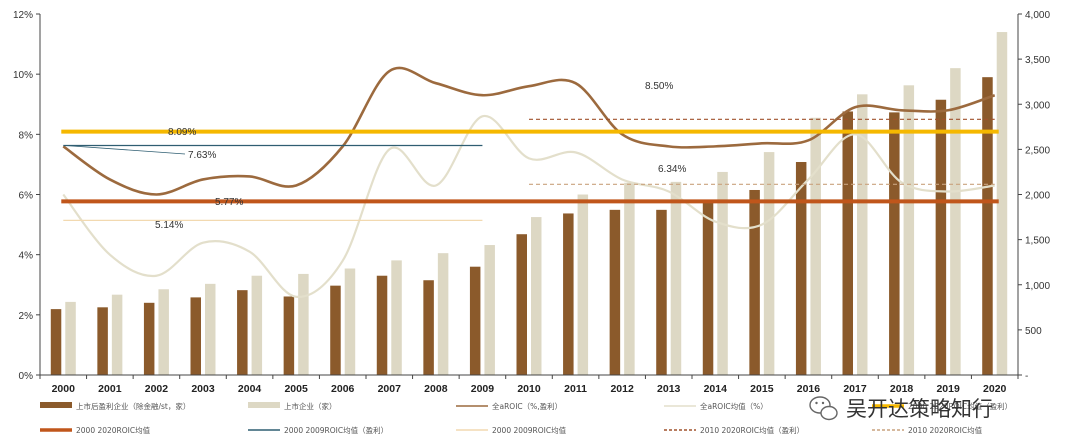  I want to click on right-tick-label-2: 1,000, so click(1037, 286).